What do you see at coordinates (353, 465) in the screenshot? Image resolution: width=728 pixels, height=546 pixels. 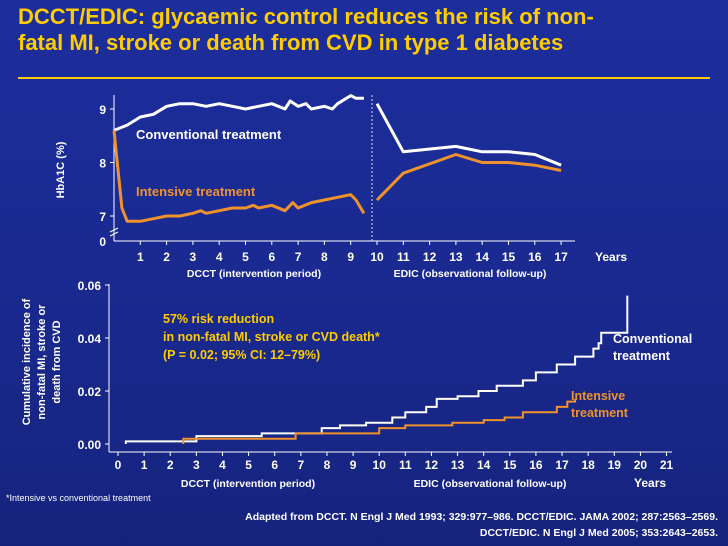 I see `bottom-x-tick-label: 9` at bounding box center [353, 465].